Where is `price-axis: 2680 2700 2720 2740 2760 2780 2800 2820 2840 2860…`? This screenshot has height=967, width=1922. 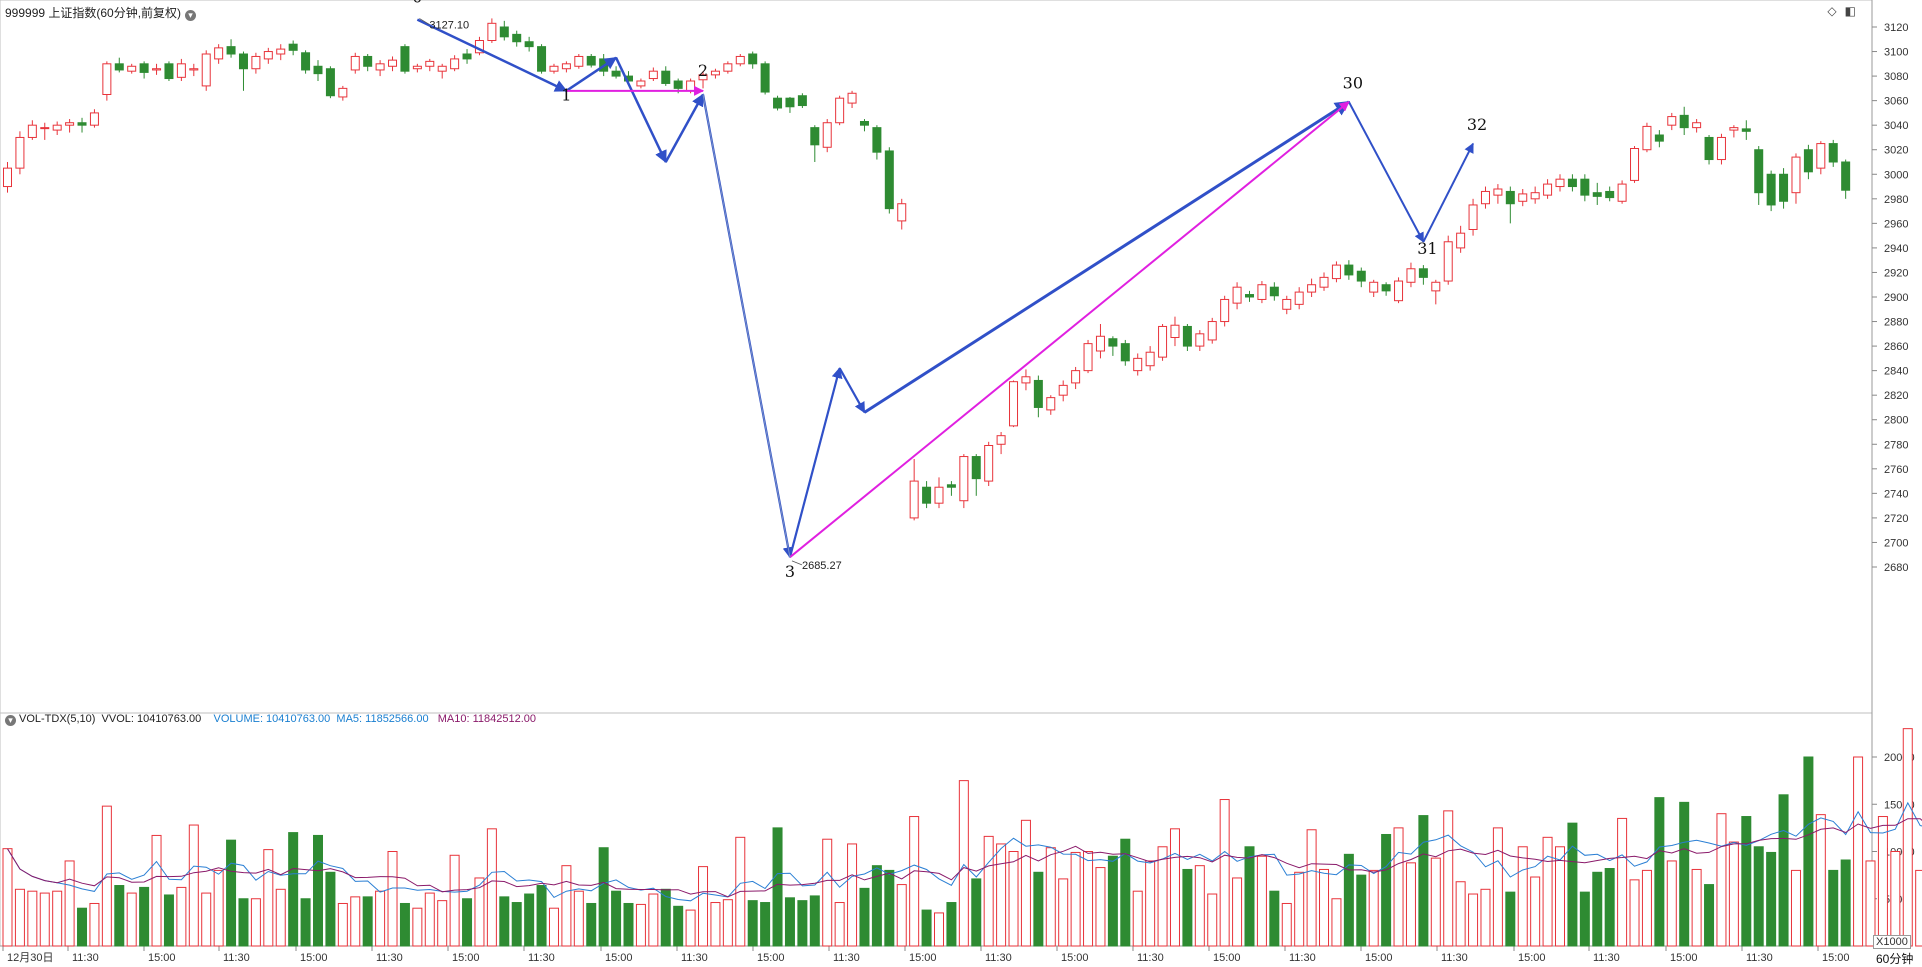
price-axis: 2680 2700 2720 2740 2760 2780 2800 2820 2840 2860… is located at coordinates (1890, 298).